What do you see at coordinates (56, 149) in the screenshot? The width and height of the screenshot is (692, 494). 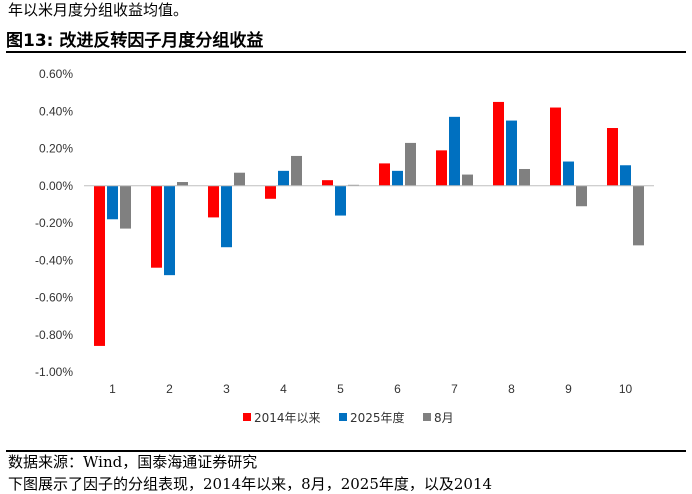 I see `y-tick-label: 0.20%` at bounding box center [56, 149].